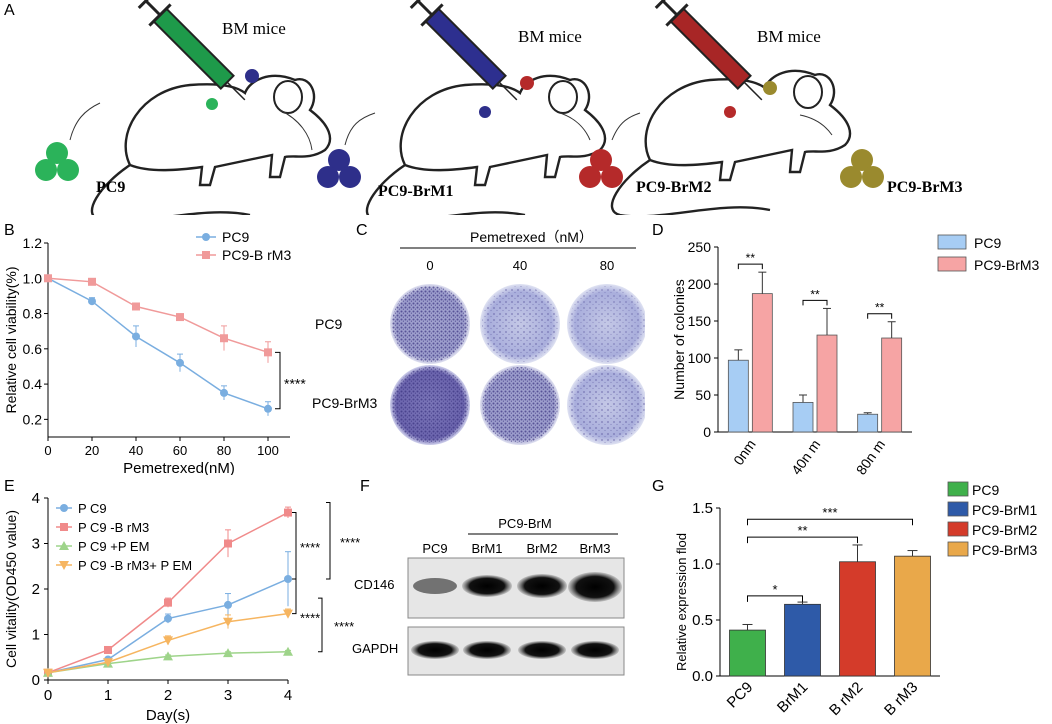 This screenshot has height=724, width=1052. I want to click on cell-label-brm3: PC9-BrM3, so click(925, 187).